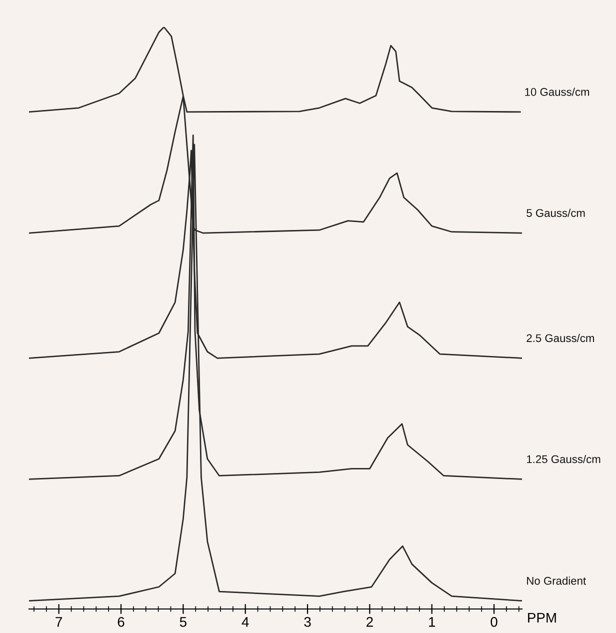 The height and width of the screenshot is (633, 616). What do you see at coordinates (369, 622) in the screenshot?
I see `x-tick-label: 2` at bounding box center [369, 622].